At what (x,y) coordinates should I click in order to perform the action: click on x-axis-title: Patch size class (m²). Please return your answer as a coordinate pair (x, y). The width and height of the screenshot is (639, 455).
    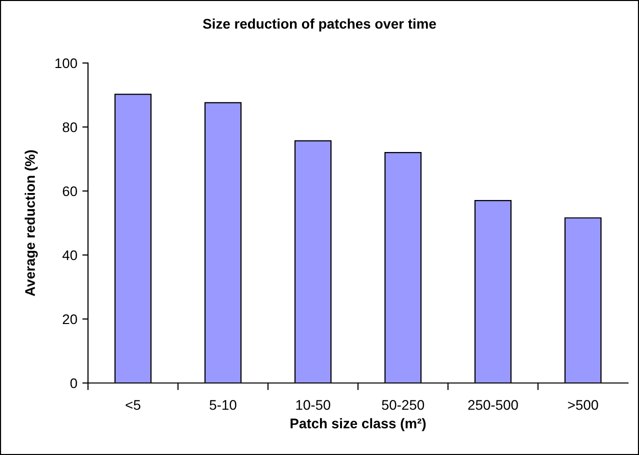
    Looking at the image, I should click on (358, 425).